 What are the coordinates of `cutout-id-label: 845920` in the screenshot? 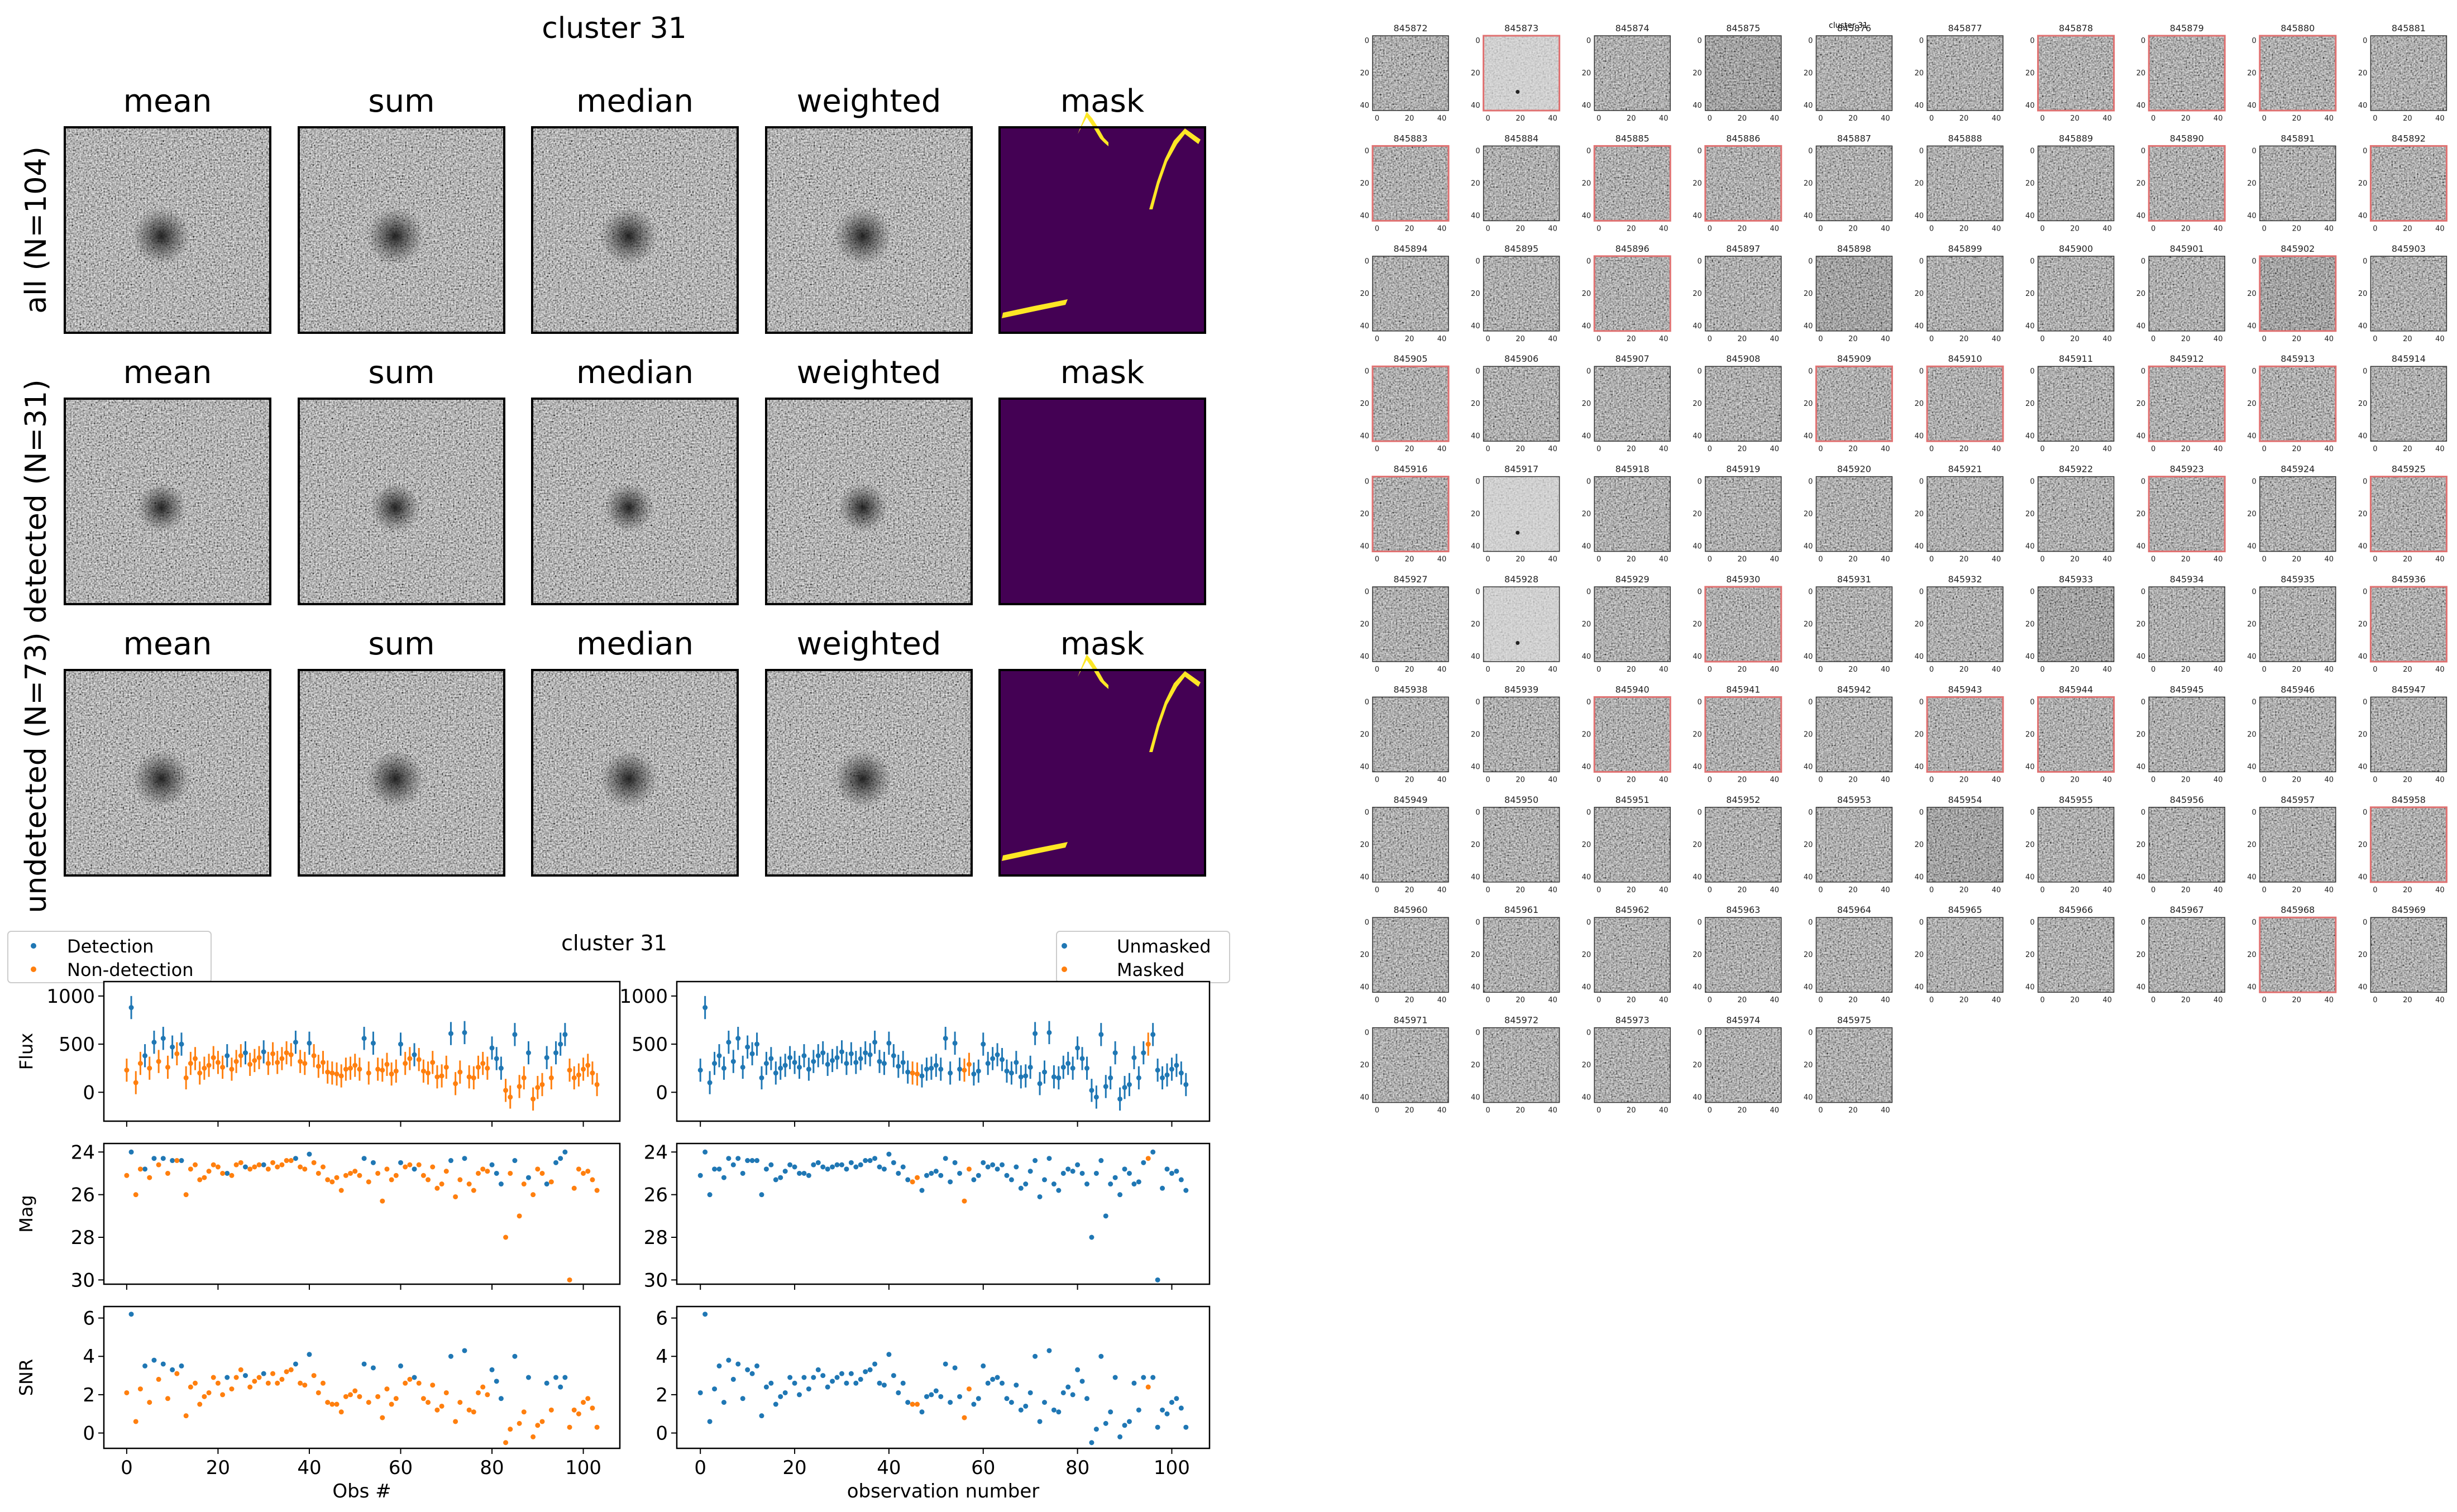 It's located at (1854, 469).